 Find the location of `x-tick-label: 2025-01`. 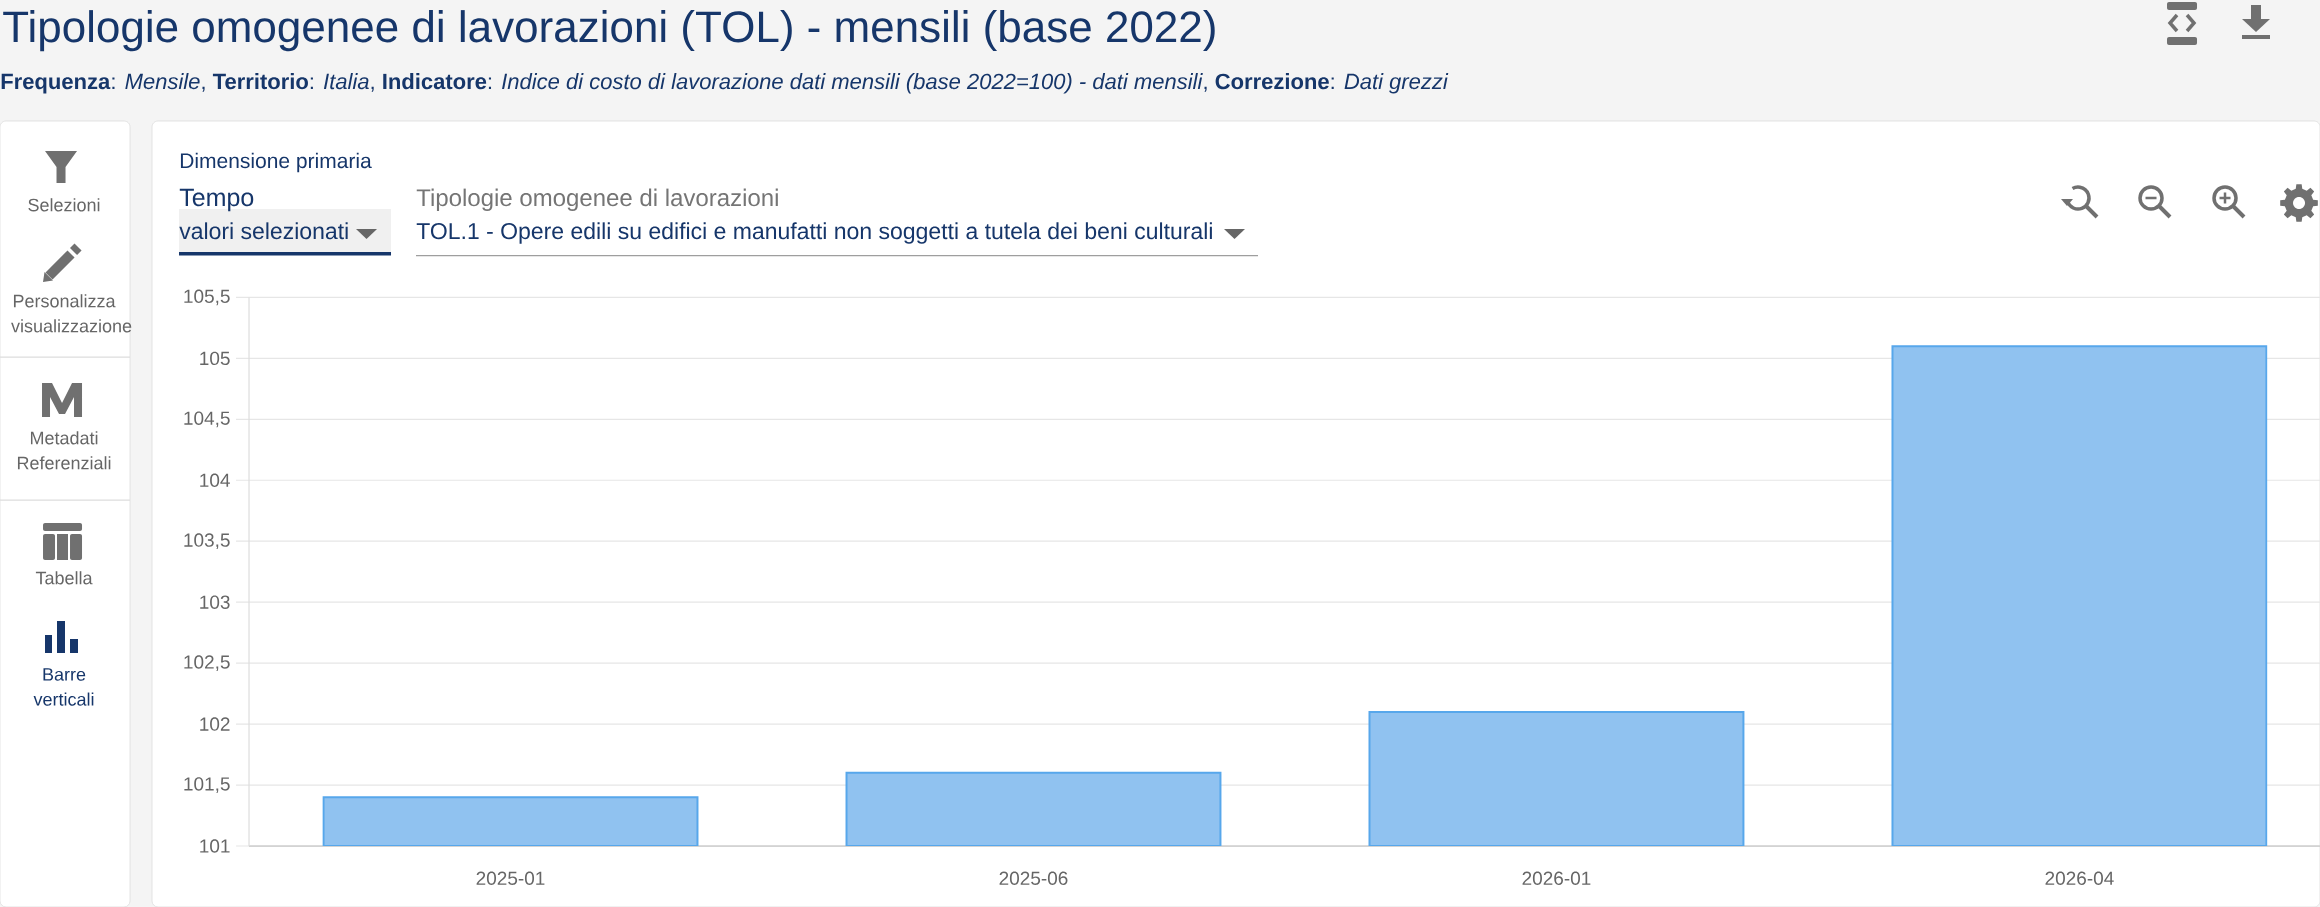

x-tick-label: 2025-01 is located at coordinates (510, 878).